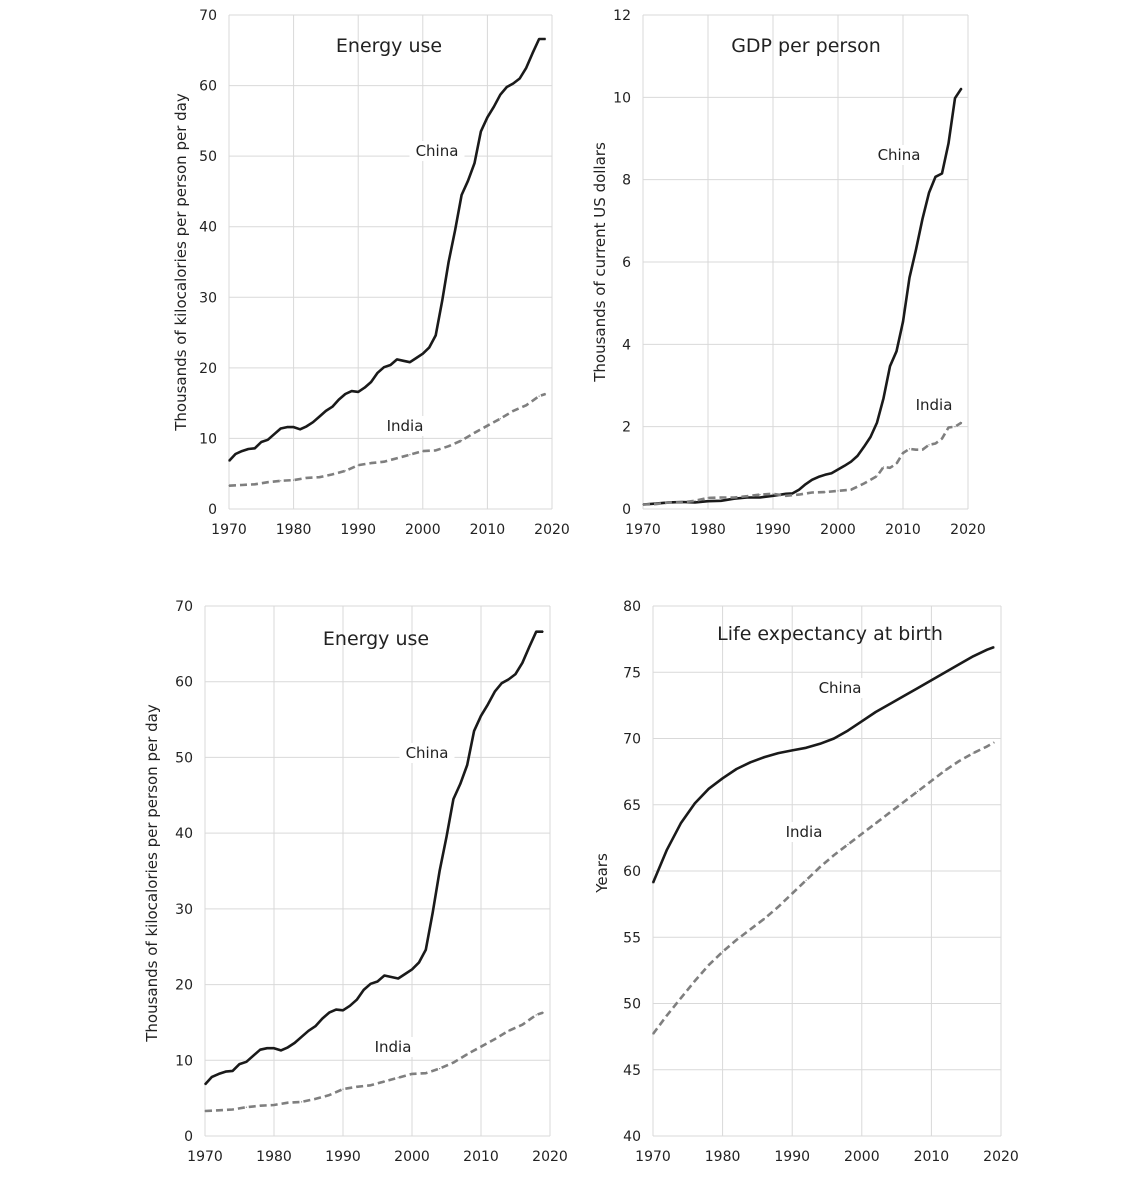  Describe the element at coordinates (387, 439) in the screenshot. I see `series-line-india` at that location.